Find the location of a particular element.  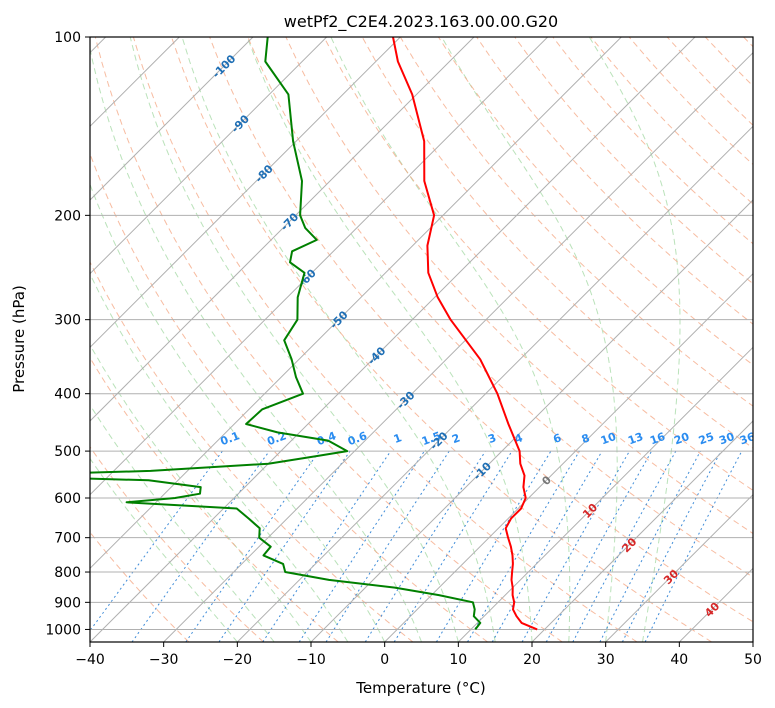

y-tick-label: 600 is located at coordinates (67, 499).